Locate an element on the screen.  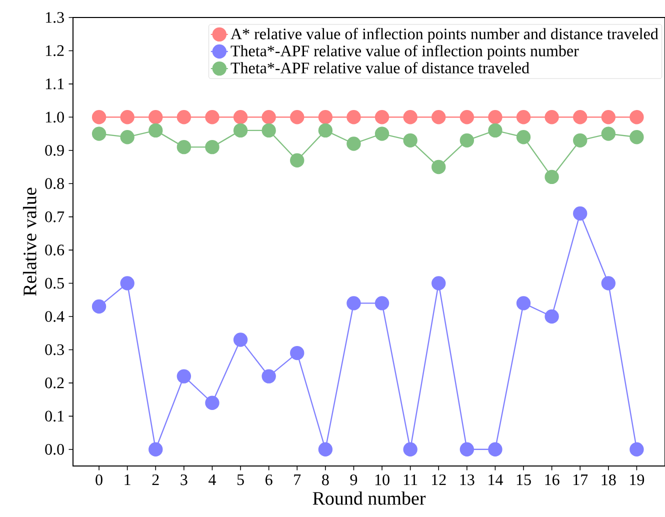
x-tick-label: 13 is located at coordinates (467, 480).